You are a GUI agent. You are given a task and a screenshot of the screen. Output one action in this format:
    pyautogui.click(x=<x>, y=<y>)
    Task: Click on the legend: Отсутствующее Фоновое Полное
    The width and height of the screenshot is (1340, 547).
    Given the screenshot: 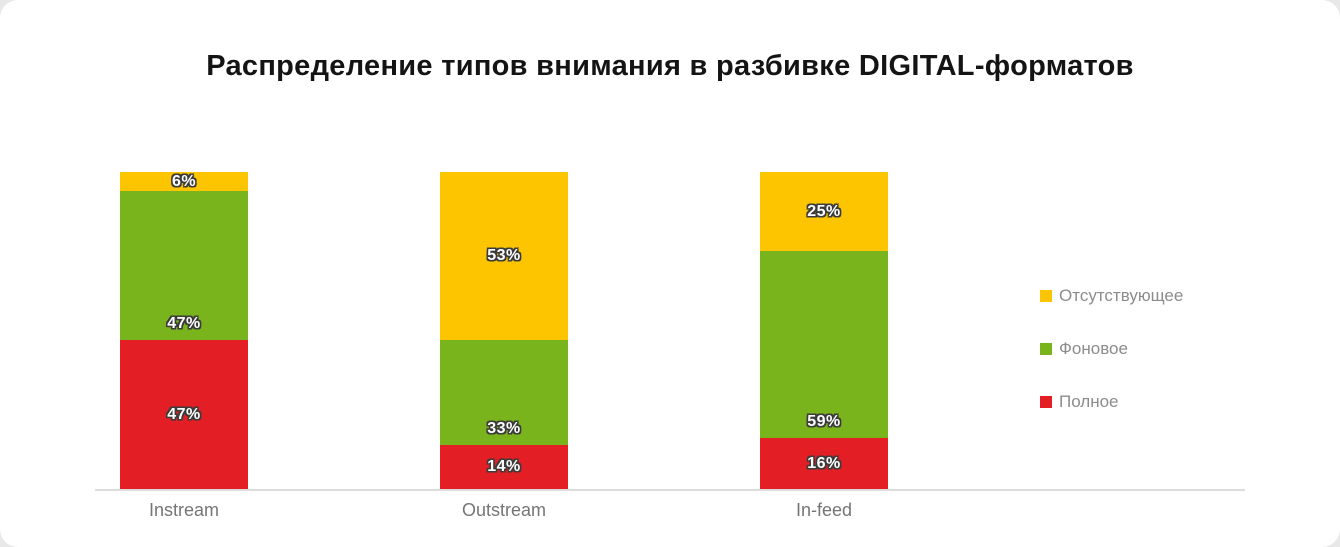 What is the action you would take?
    pyautogui.click(x=1111, y=349)
    